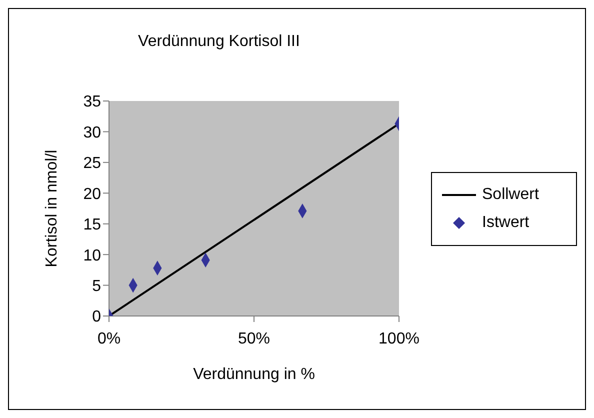 Image resolution: width=594 pixels, height=418 pixels. What do you see at coordinates (97, 286) in the screenshot?
I see `y-tick-label: 5` at bounding box center [97, 286].